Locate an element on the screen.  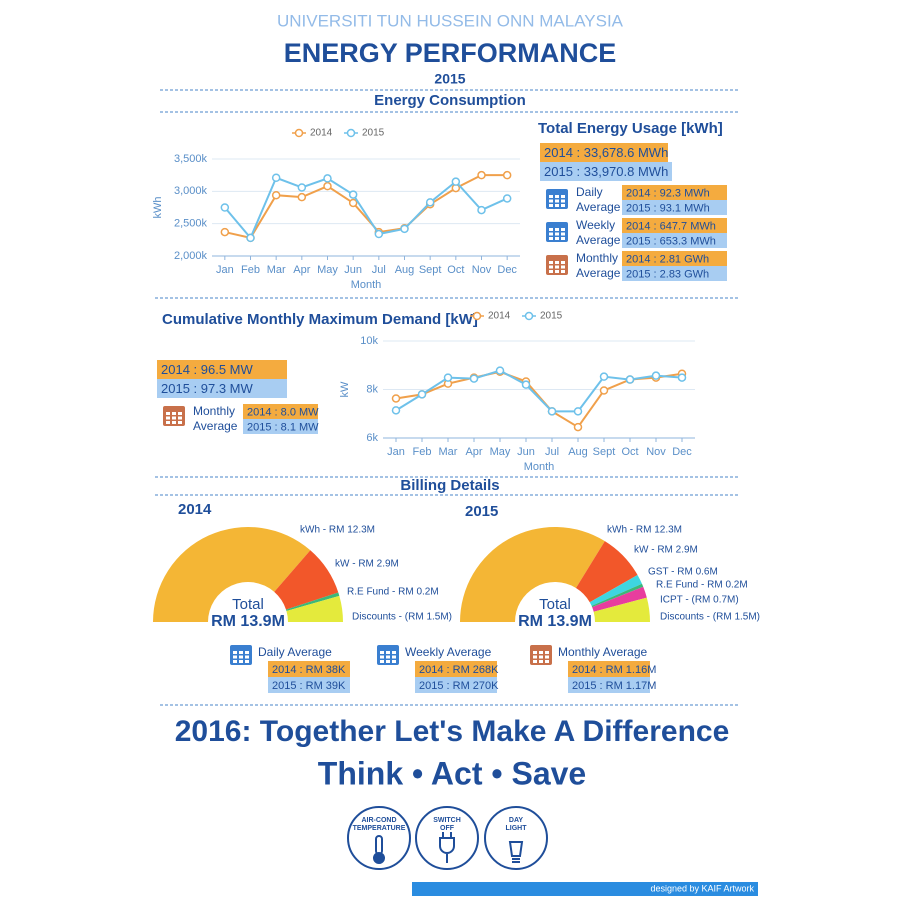
tip-text: TEMPERATURE is located at coordinates (379, 828).